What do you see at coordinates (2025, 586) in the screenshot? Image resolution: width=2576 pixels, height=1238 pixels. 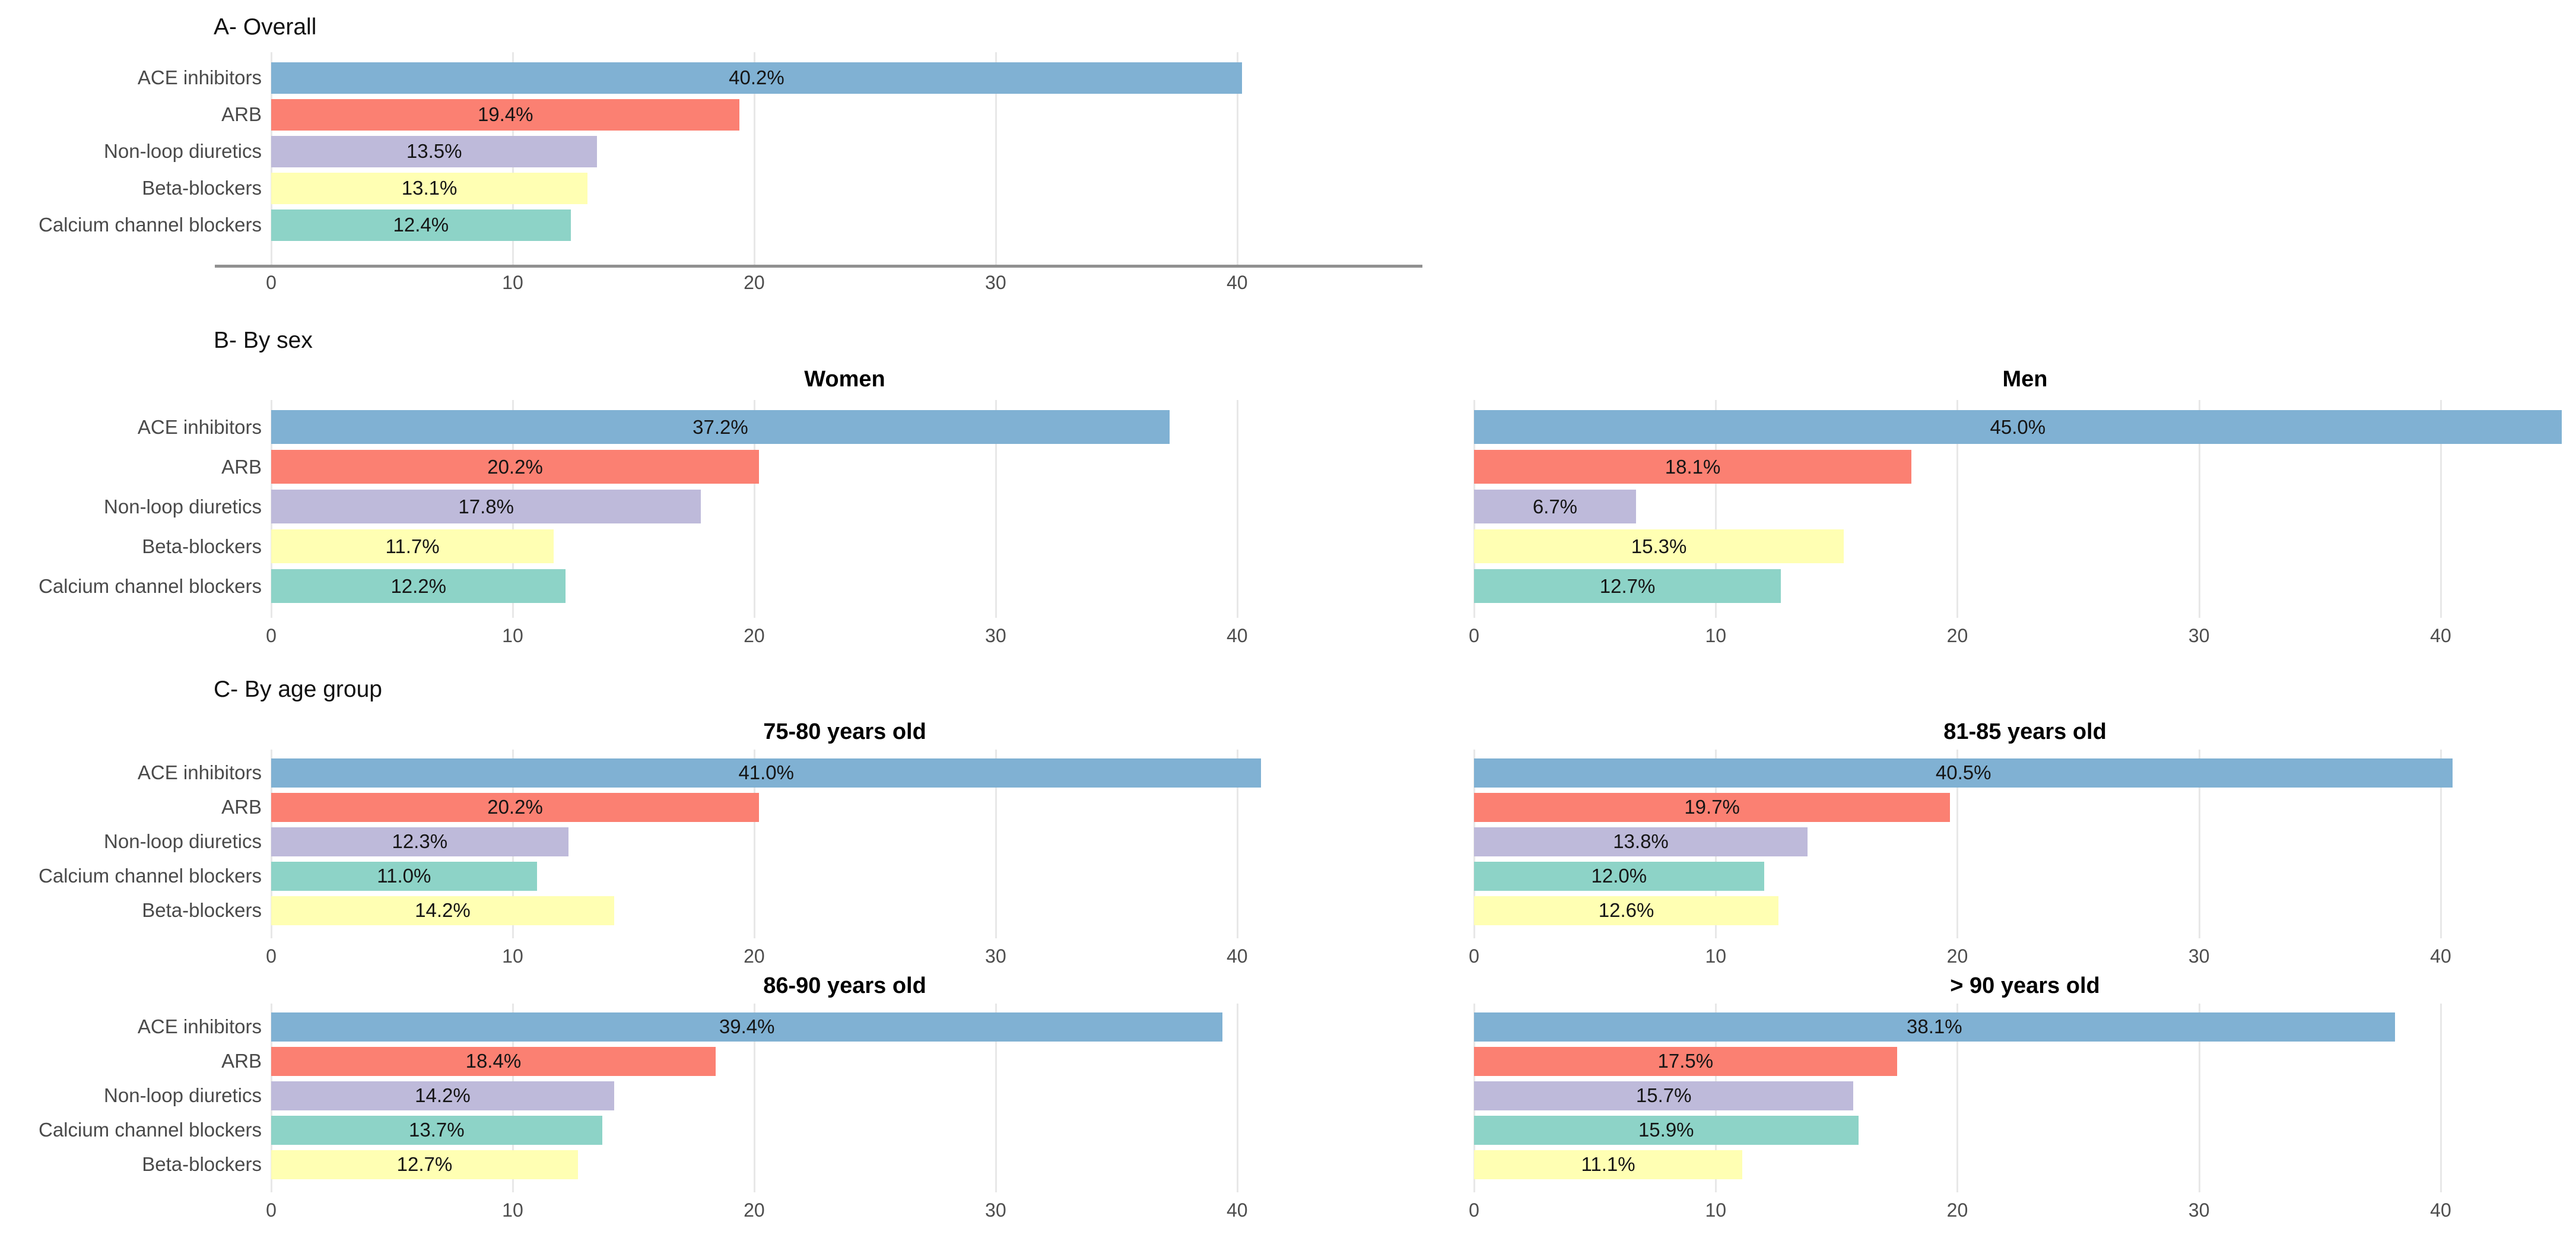 I see `bar-row: 12.7%` at bounding box center [2025, 586].